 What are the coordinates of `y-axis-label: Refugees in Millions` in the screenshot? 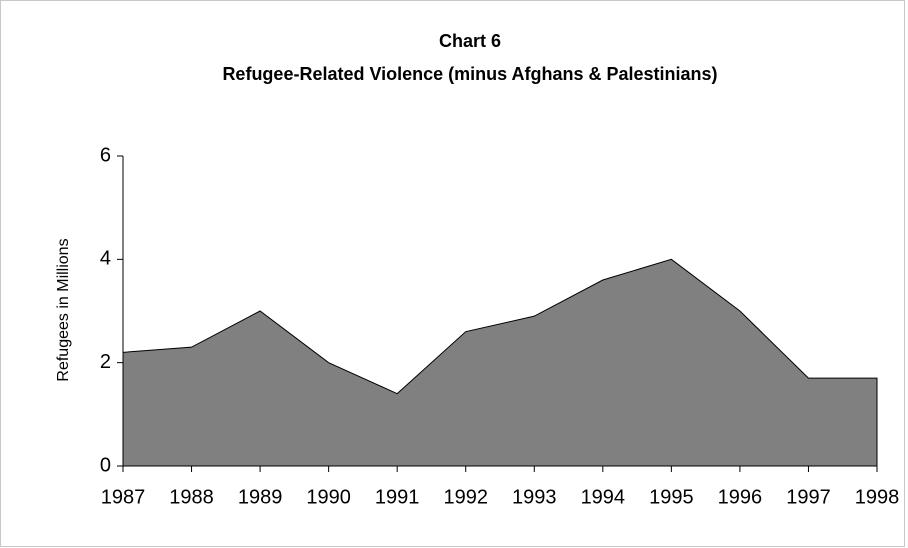 It's located at (63, 309).